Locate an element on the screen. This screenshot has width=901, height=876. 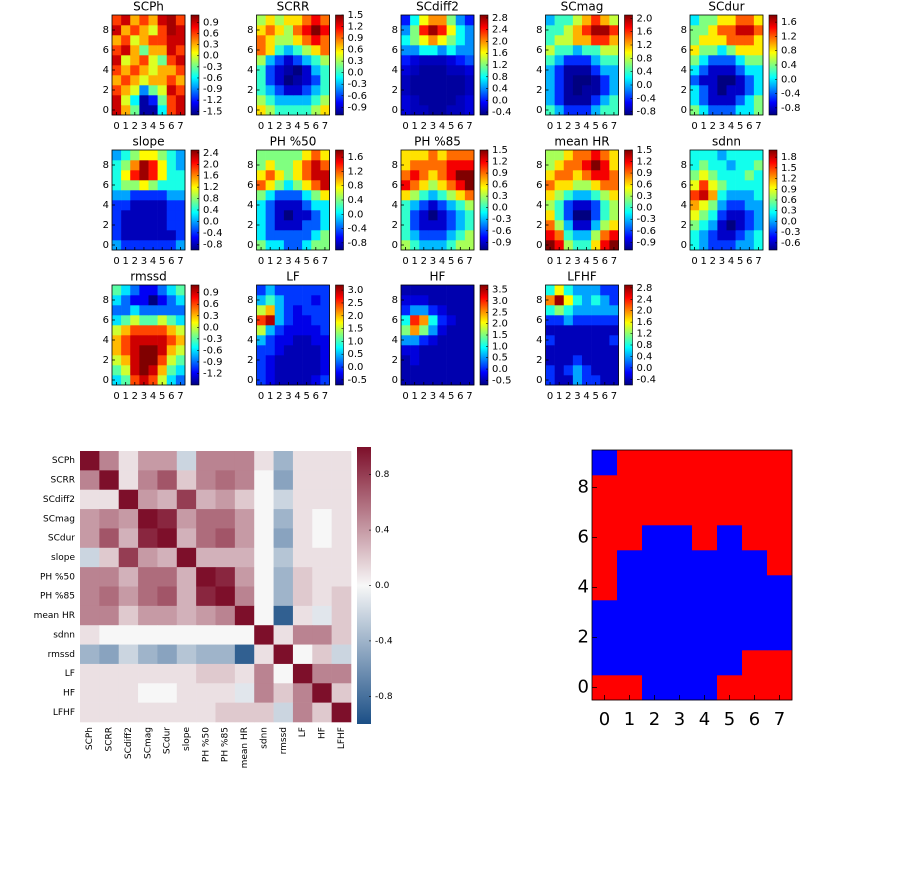
y-tick-label: 8 is located at coordinates (395, 30).